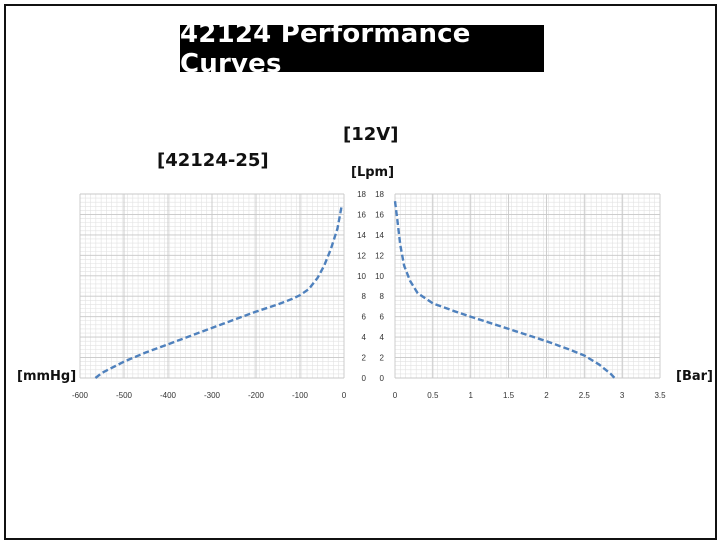 The height and width of the screenshot is (547, 724). Describe the element at coordinates (660, 395) in the screenshot. I see `x-tick-label-pressure: 3.5` at that location.